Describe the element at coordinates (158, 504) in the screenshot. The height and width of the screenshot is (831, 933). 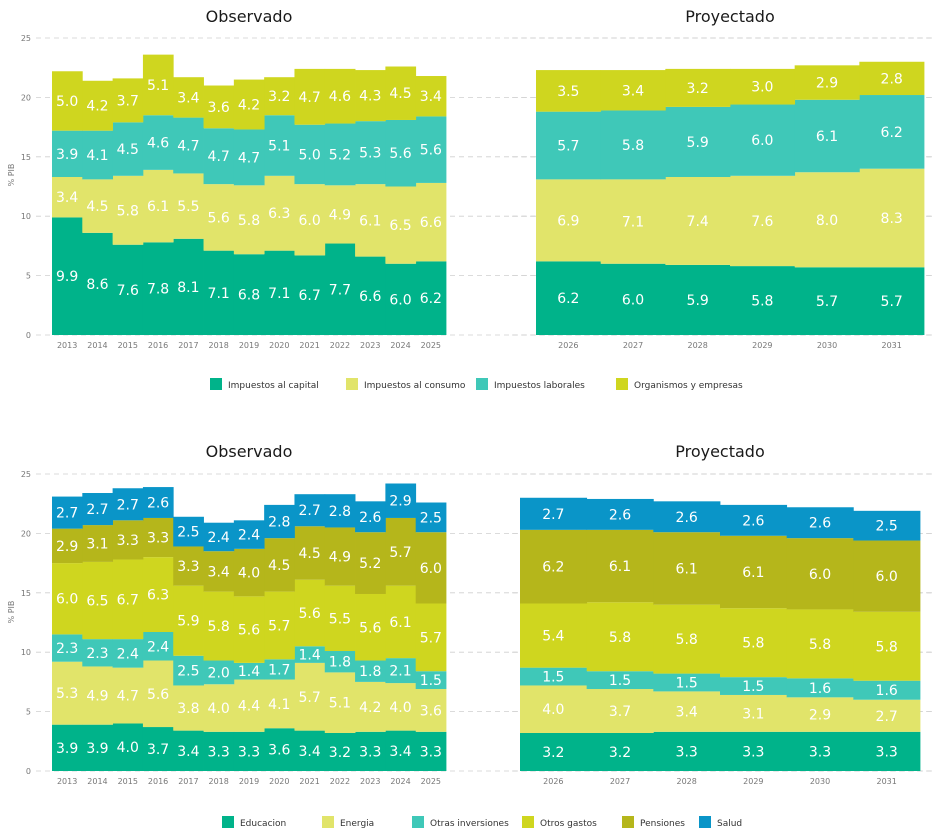
I see `data-label: 2.6` at that location.